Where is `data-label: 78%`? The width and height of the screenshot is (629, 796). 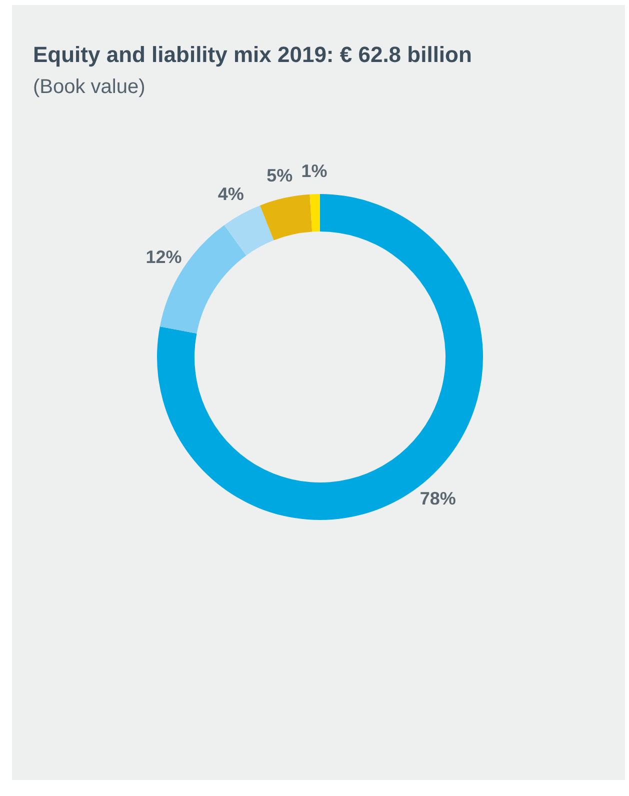 data-label: 78% is located at coordinates (438, 498).